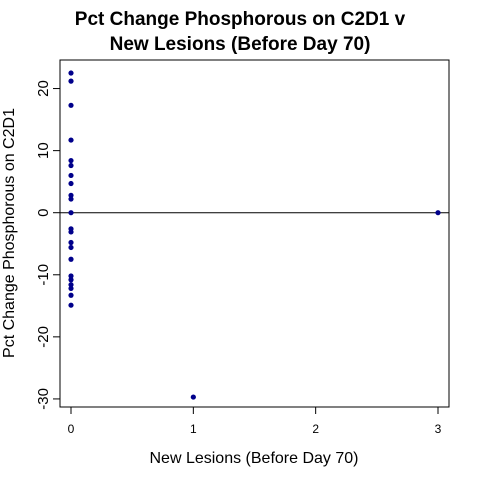  I want to click on chart-title-line2: New Lesions (Before Day 70), so click(240, 44).